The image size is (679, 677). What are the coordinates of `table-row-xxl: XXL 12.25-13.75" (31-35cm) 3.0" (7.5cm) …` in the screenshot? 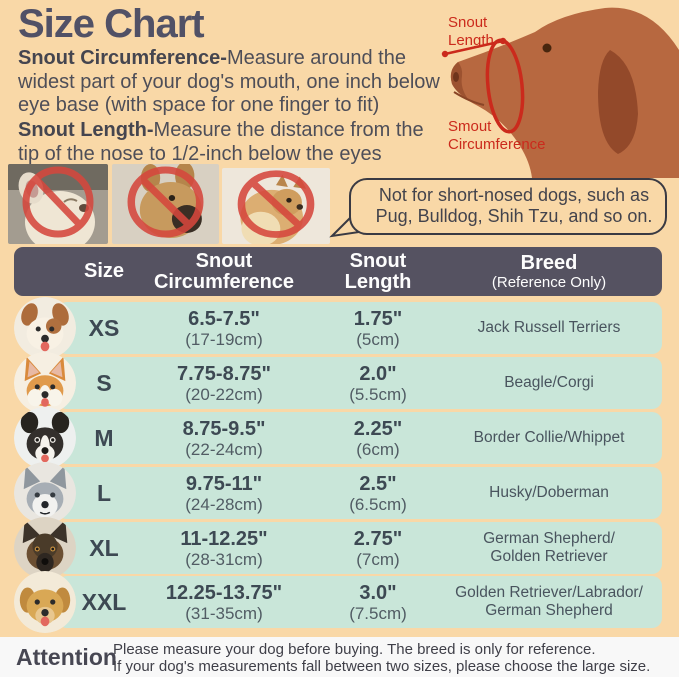 It's located at (338, 602).